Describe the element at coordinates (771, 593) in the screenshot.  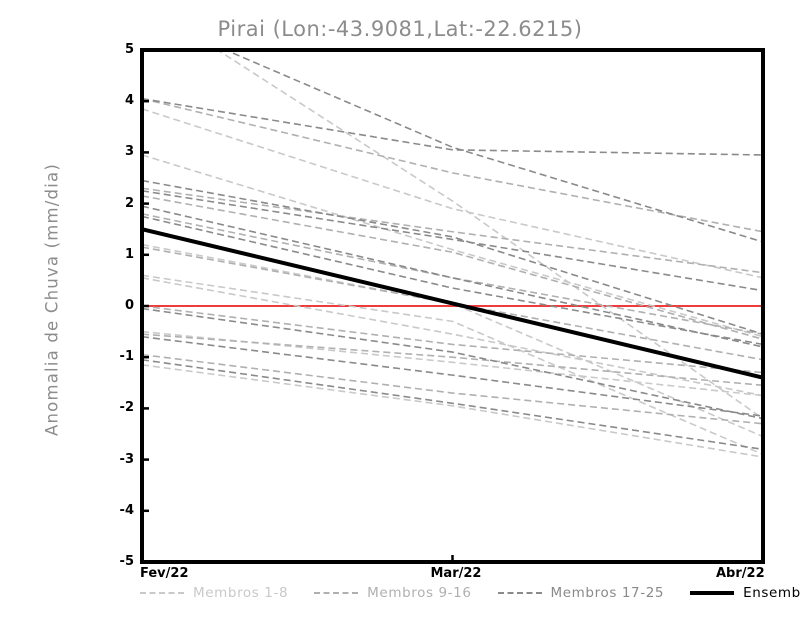
I see `legend-label: Ensemble Mean` at that location.